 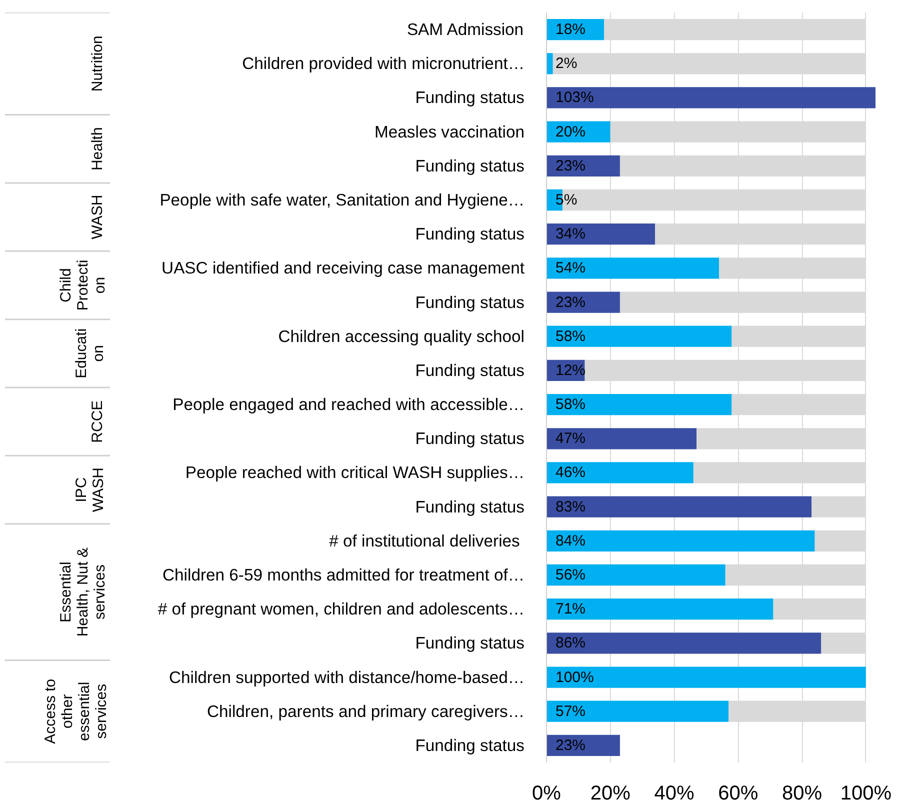 I want to click on data-label: 100%, so click(x=575, y=677).